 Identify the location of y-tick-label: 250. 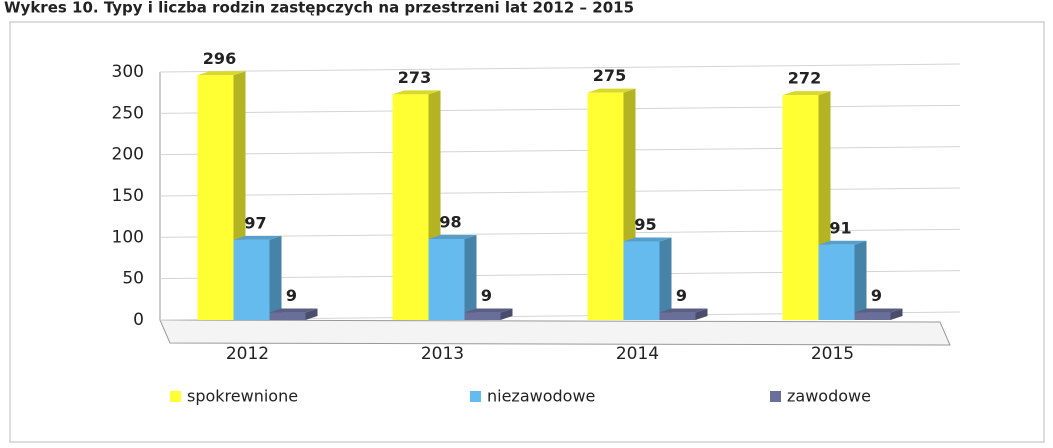
(128, 113).